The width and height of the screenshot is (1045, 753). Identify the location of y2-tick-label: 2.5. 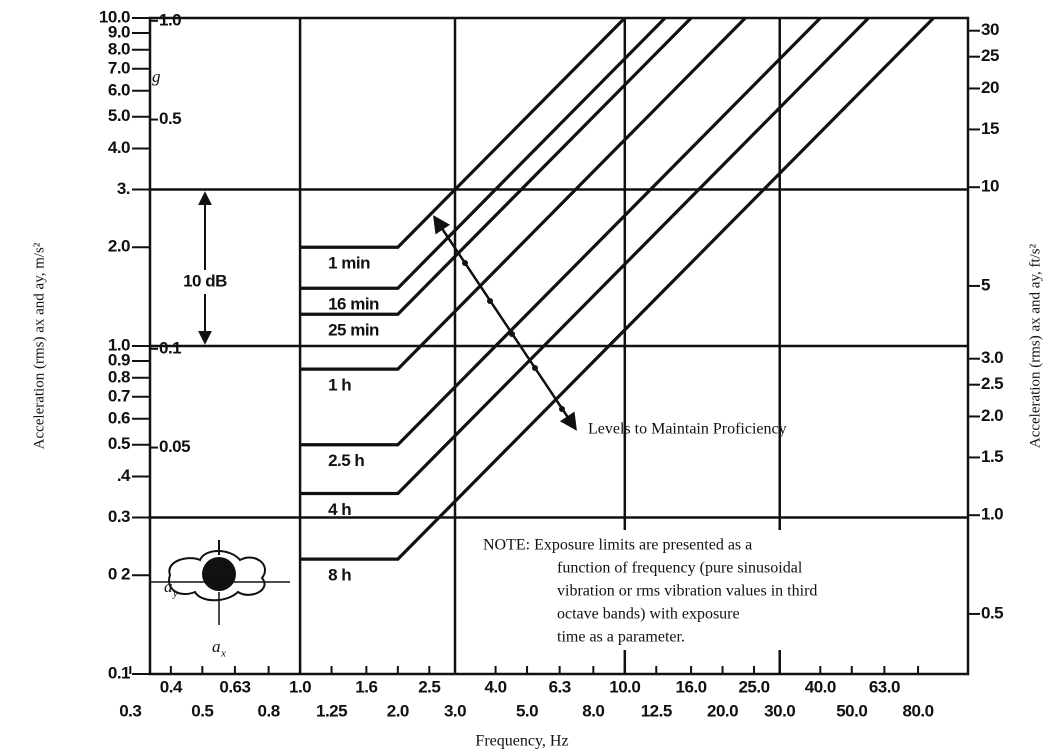
(992, 383).